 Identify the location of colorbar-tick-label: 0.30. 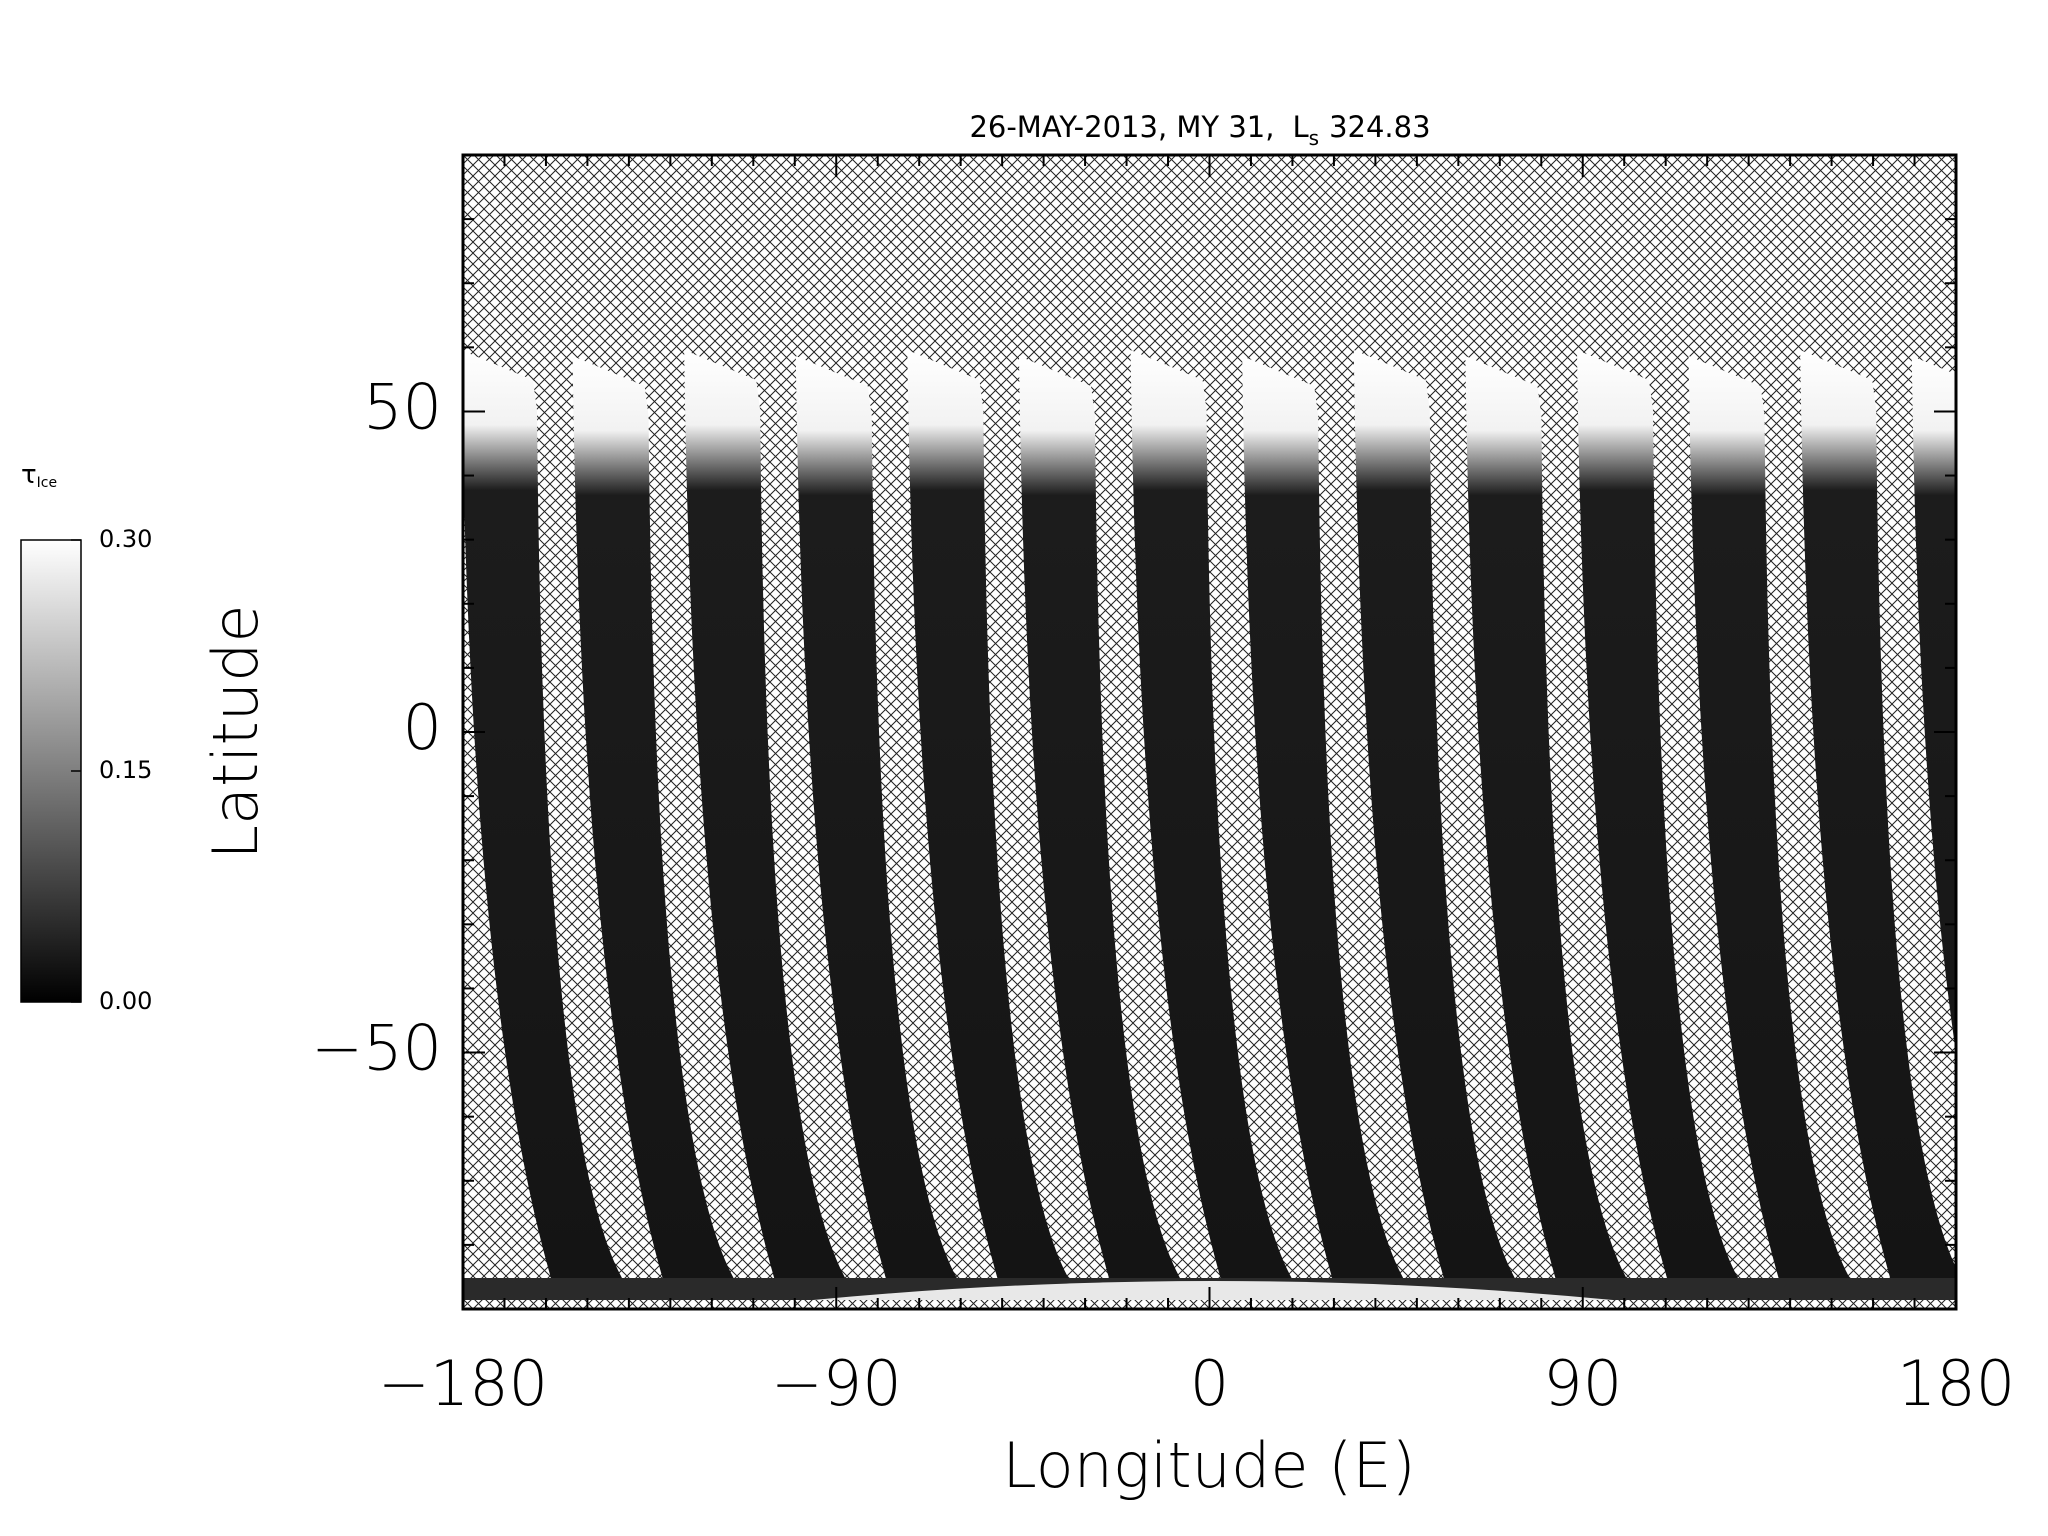
(125, 539).